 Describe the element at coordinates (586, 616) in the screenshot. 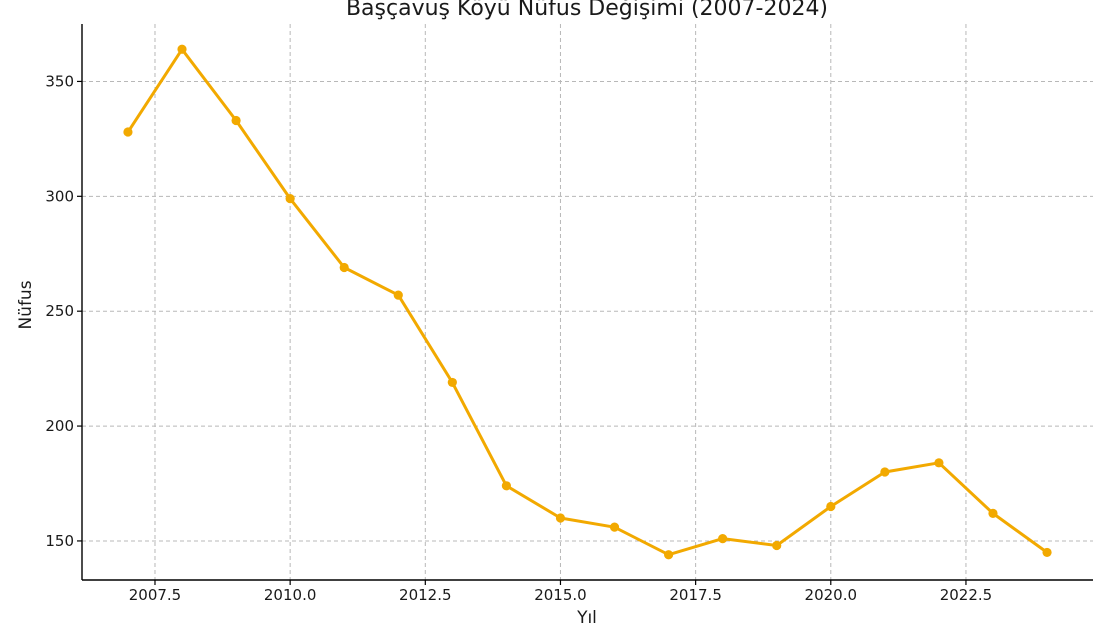

I see `x-axis-label: Yıl` at that location.